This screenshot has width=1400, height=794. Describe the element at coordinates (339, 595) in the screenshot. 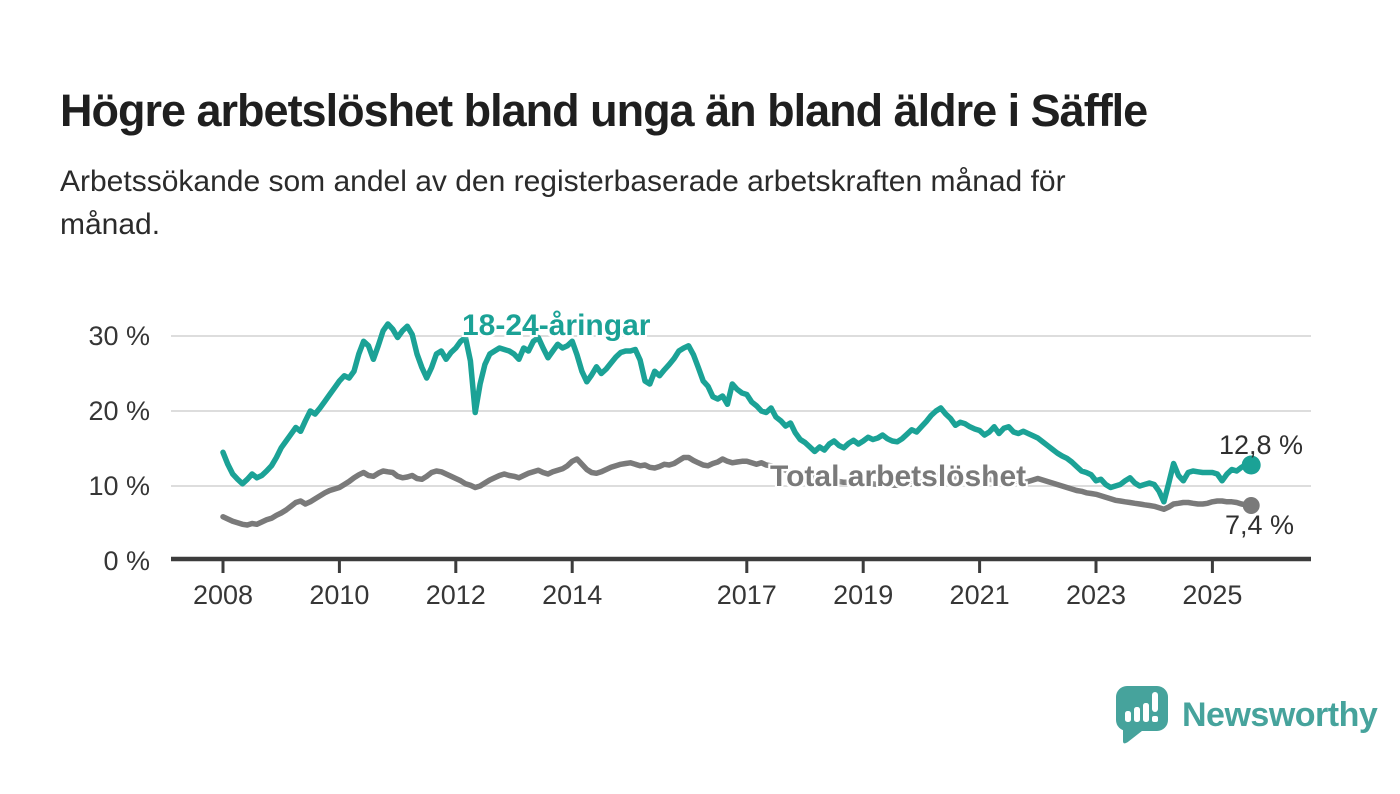

I see `x-tick-label-2010: 2010` at that location.